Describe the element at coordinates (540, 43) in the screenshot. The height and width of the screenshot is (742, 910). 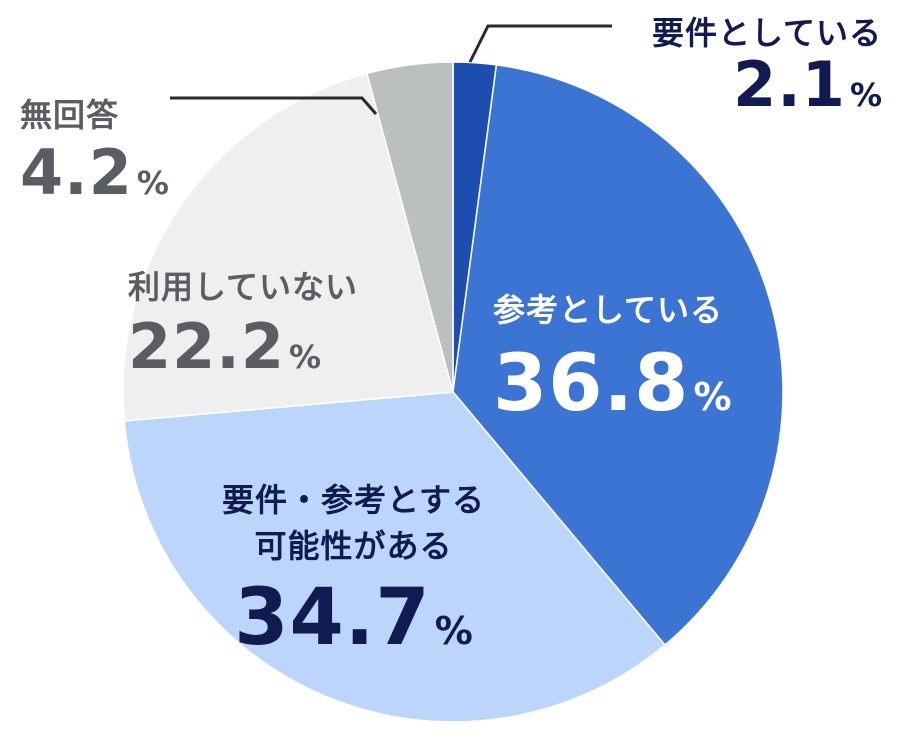
I see `leader-line-youken` at that location.